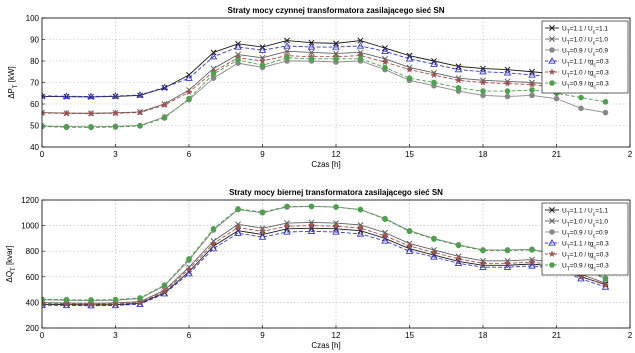 Image resolution: width=635 pixels, height=353 pixels. I want to click on x-tick-label: 12, so click(336, 154).